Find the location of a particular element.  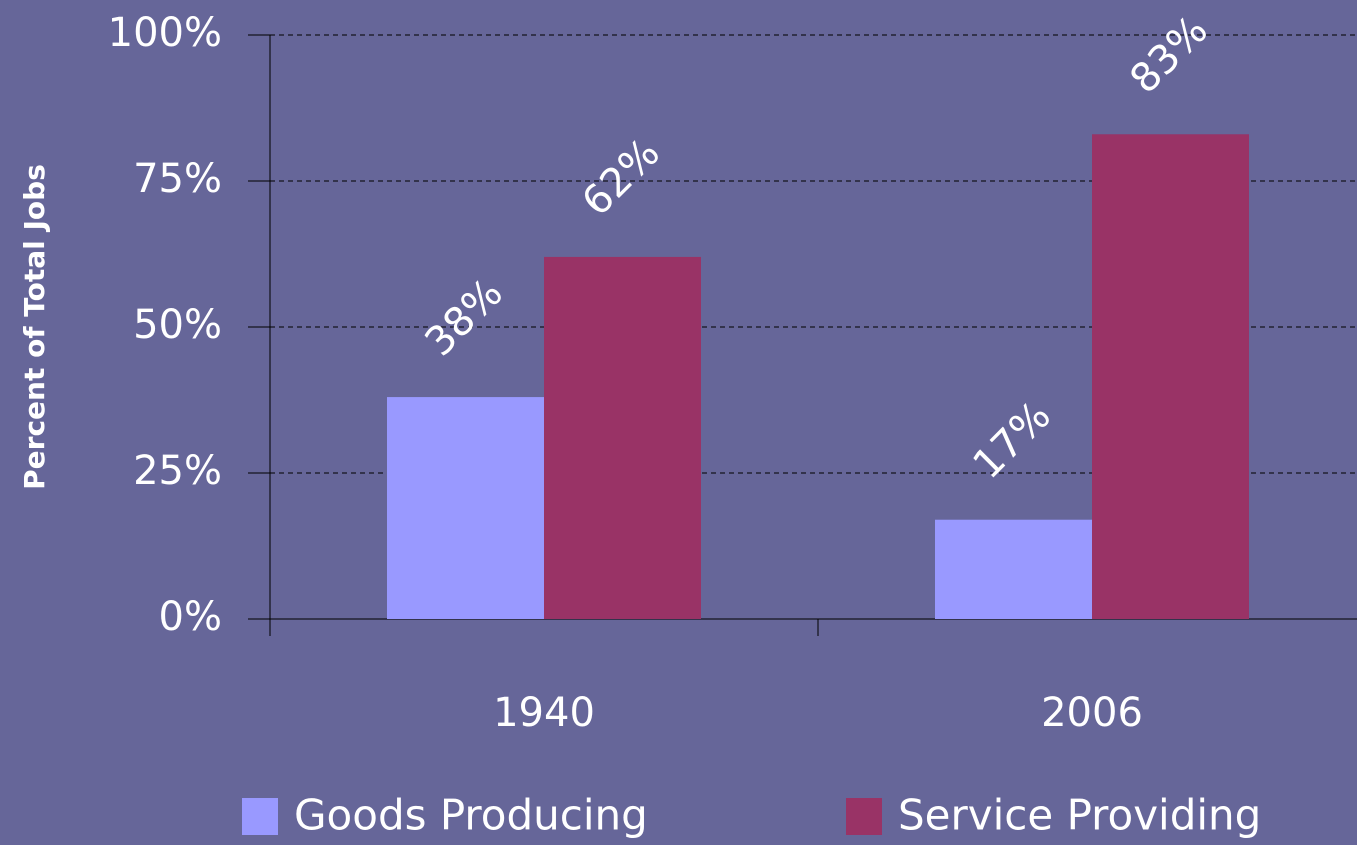

y-tick-label: 75% is located at coordinates (177, 179).